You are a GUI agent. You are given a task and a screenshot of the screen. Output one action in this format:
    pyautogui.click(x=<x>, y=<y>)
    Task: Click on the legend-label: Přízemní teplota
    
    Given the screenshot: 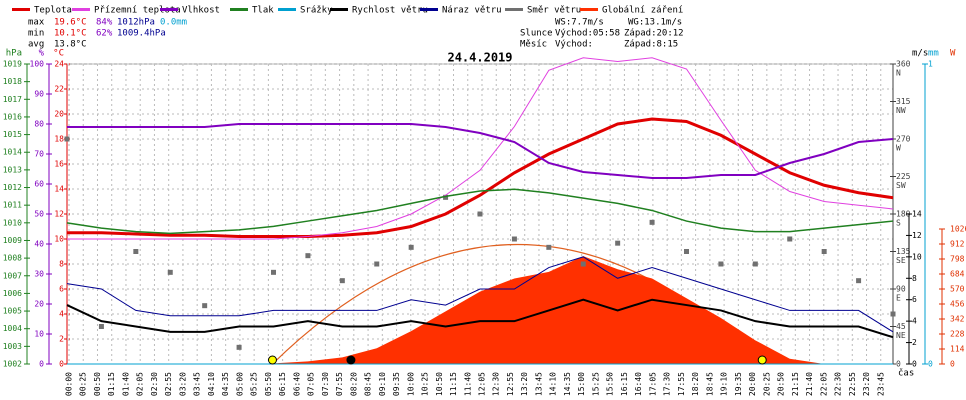 What is the action you would take?
    pyautogui.click(x=137, y=11)
    